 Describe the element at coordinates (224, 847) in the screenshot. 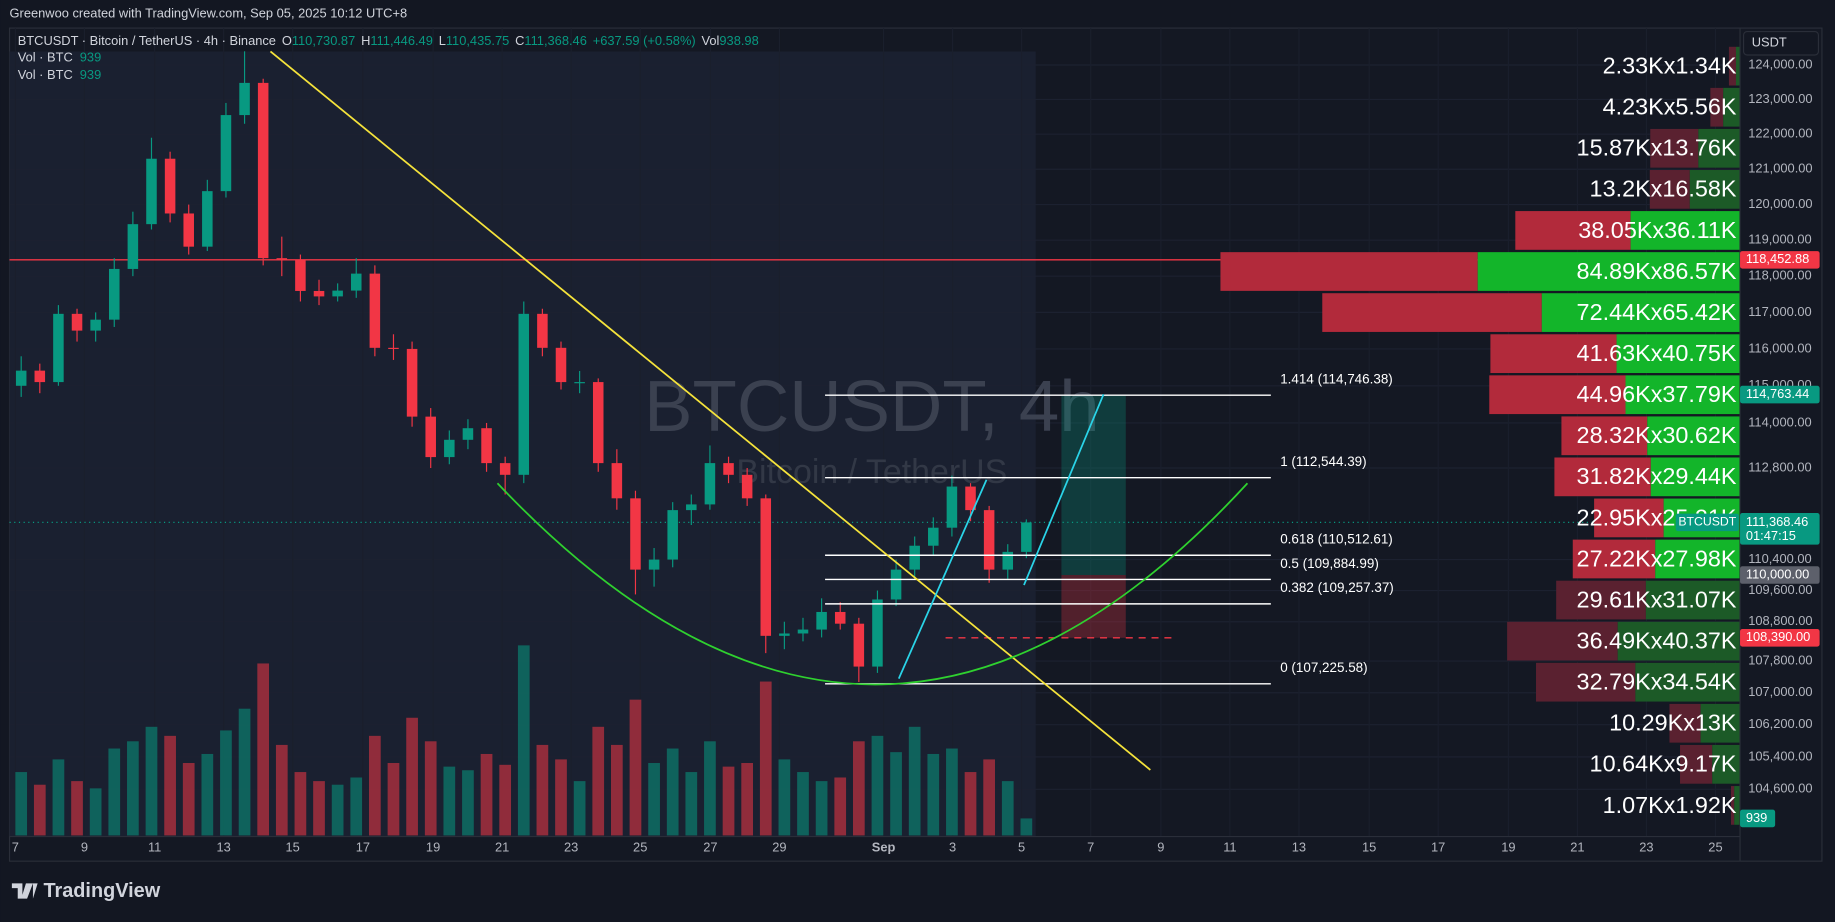

I see `x-tick-label: 13` at that location.